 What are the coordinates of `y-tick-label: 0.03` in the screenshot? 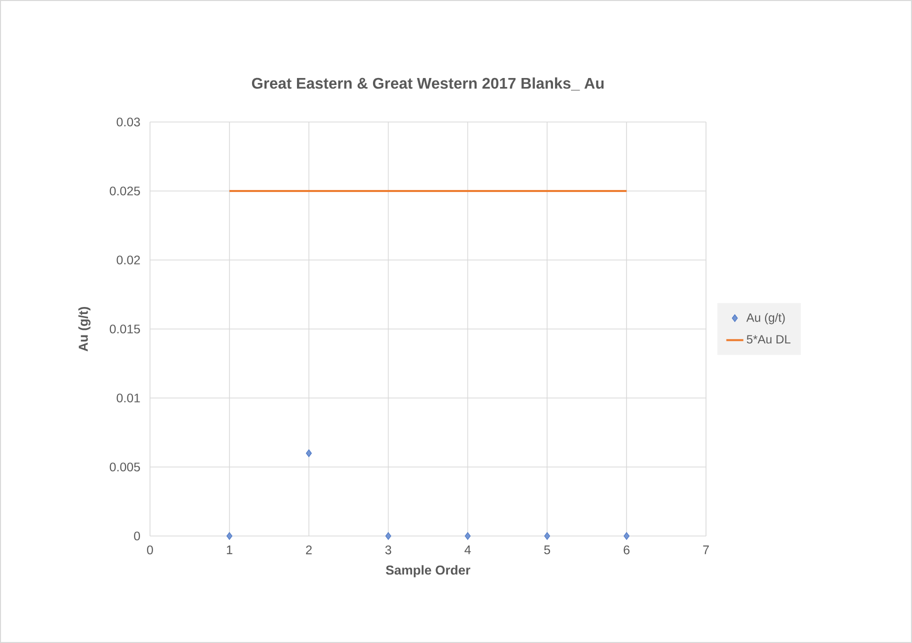 It's located at (128, 122).